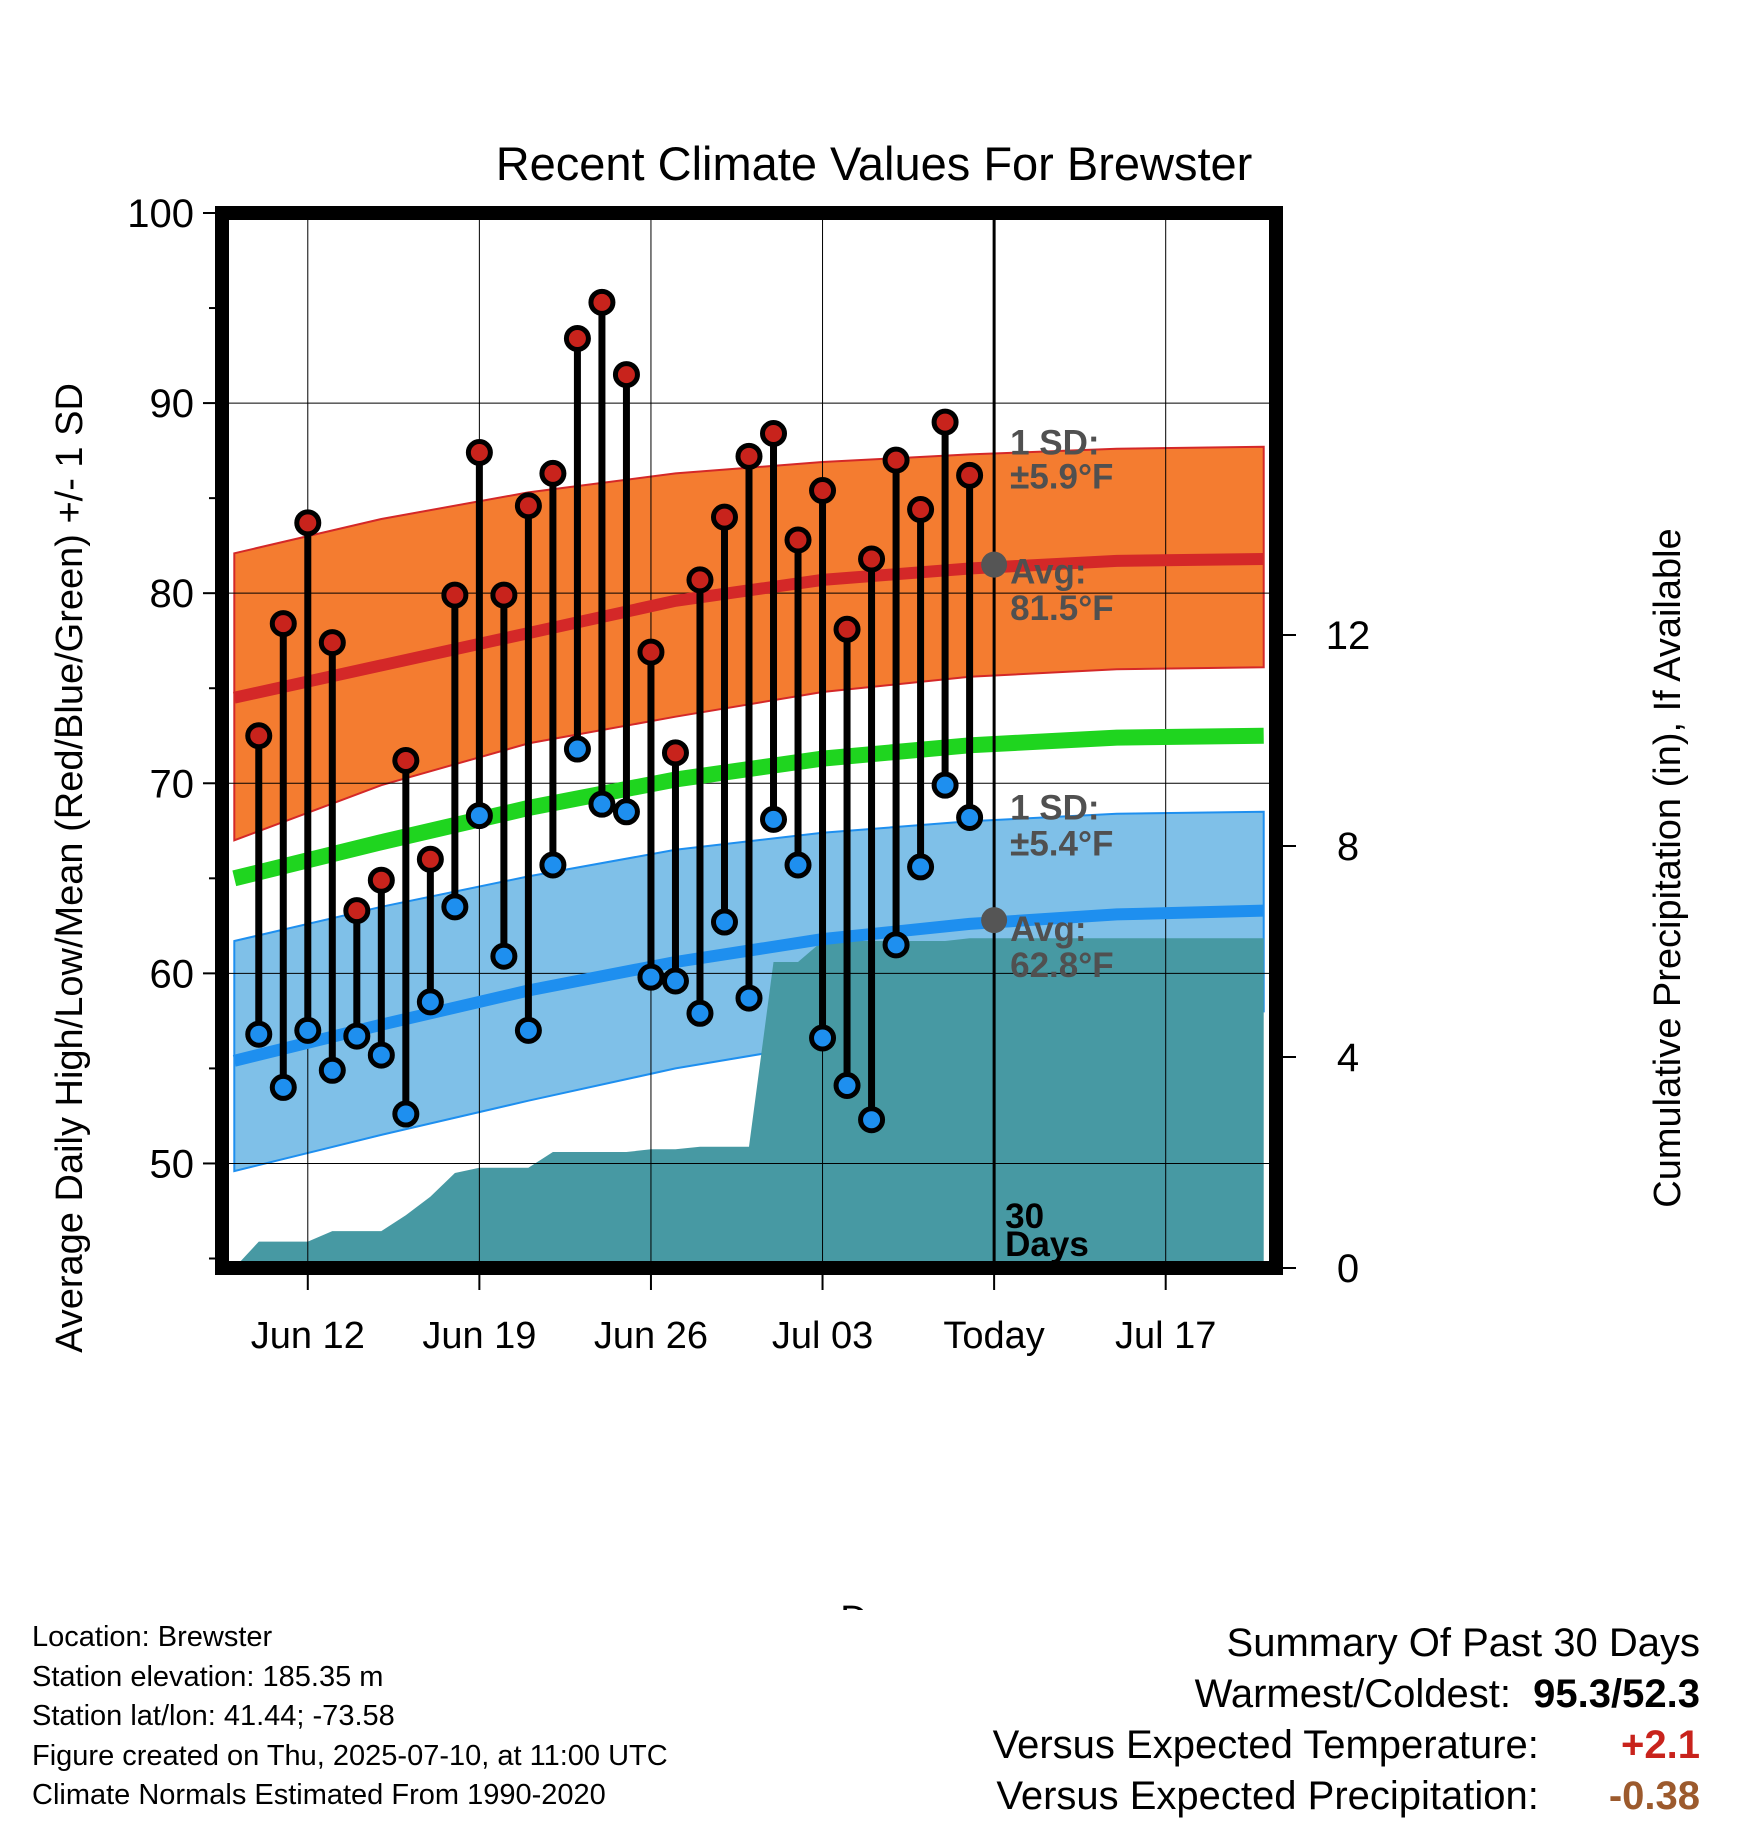 The width and height of the screenshot is (1748, 1828). What do you see at coordinates (1048, 572) in the screenshot?
I see `high-avg-label: Avg:` at bounding box center [1048, 572].